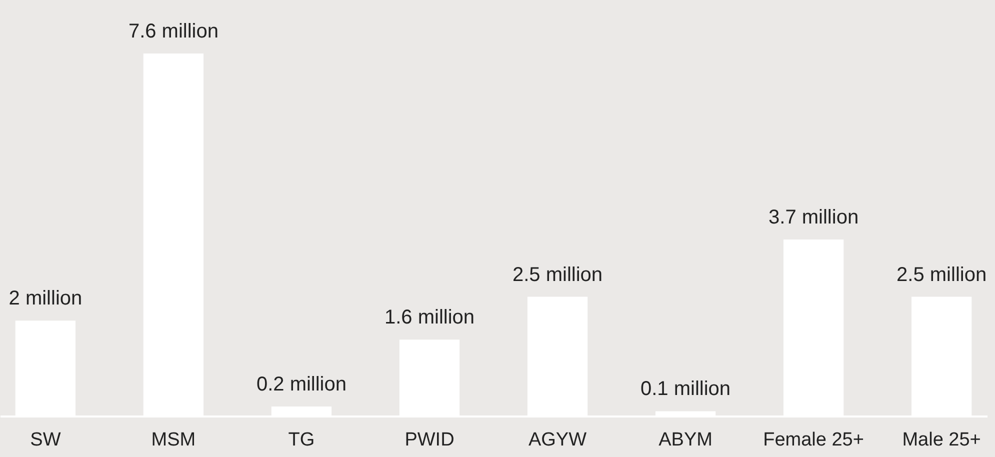  Describe the element at coordinates (429, 317) in the screenshot. I see `data-label: 1.6 million` at that location.